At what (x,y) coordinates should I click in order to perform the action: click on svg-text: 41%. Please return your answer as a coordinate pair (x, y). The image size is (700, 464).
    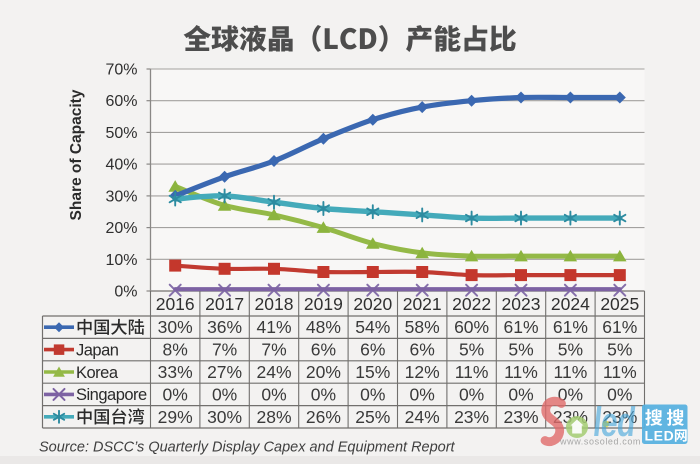
    Looking at the image, I should click on (273, 327).